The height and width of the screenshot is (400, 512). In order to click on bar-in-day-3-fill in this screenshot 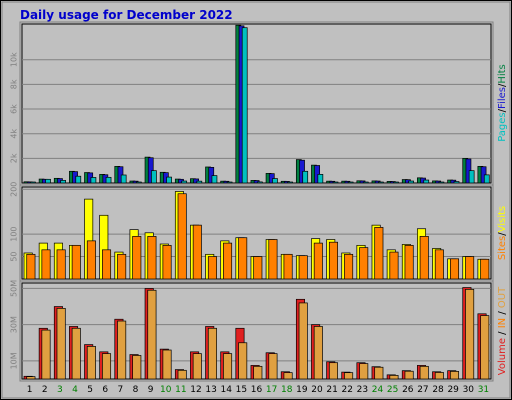, I will do `click(61, 344)`.